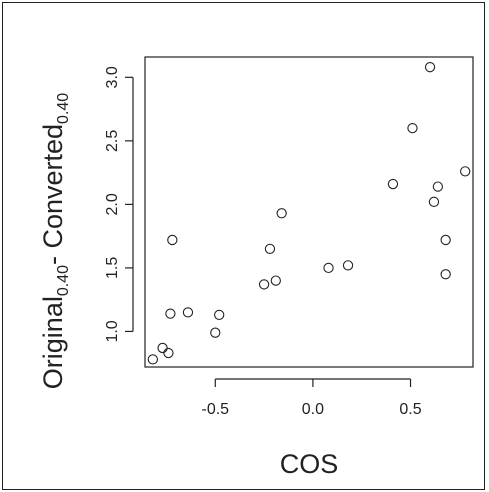 This screenshot has height=492, width=489. I want to click on x-tick-label: 0.0, so click(313, 409).